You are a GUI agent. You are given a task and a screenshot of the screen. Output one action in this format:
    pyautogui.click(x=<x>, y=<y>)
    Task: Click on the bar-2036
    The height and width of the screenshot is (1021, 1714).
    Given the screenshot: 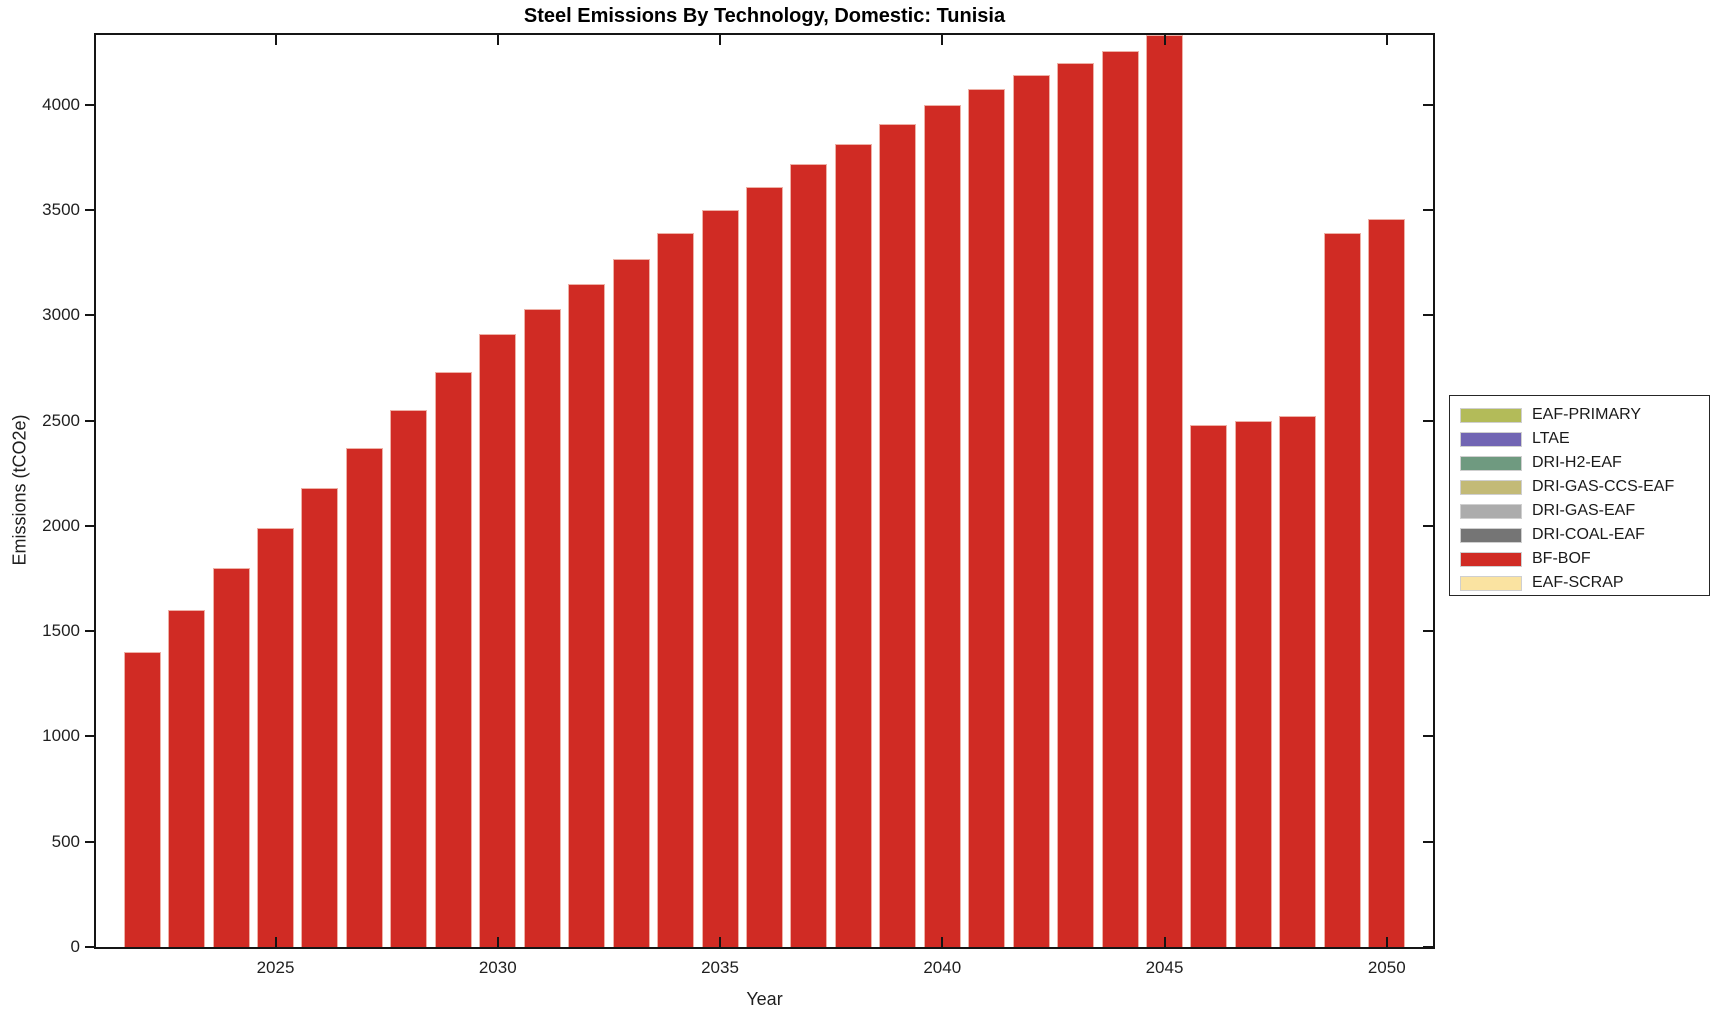 What is the action you would take?
    pyautogui.click(x=764, y=567)
    